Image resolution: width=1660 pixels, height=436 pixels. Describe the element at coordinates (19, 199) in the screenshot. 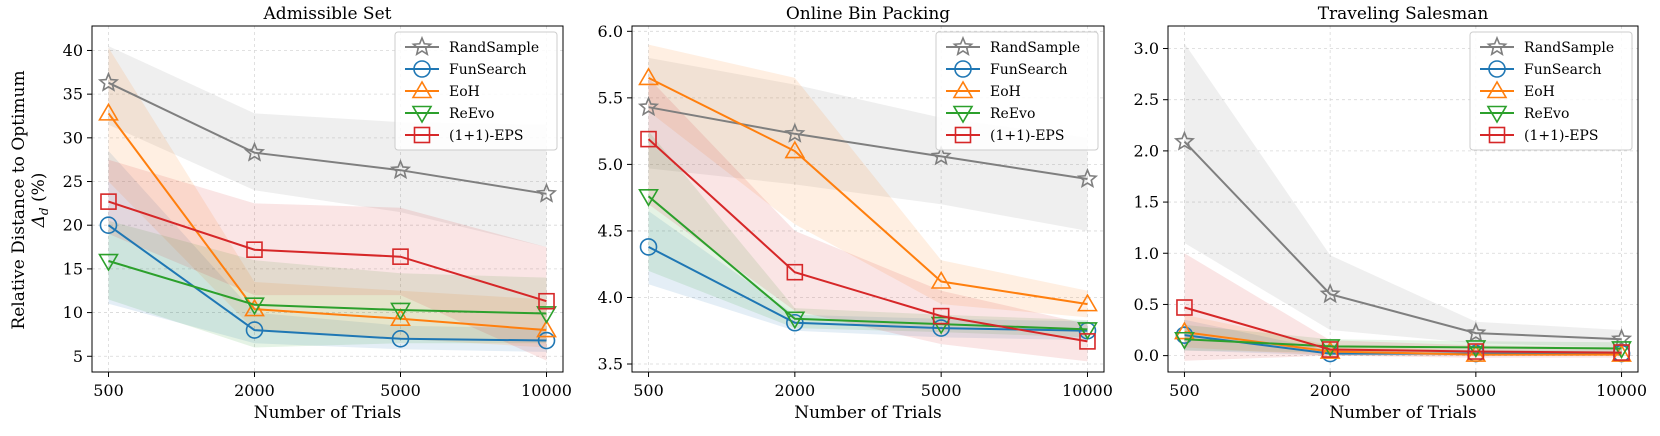

I see `y-axis-label-line1: Relative Distance to Optimum` at that location.